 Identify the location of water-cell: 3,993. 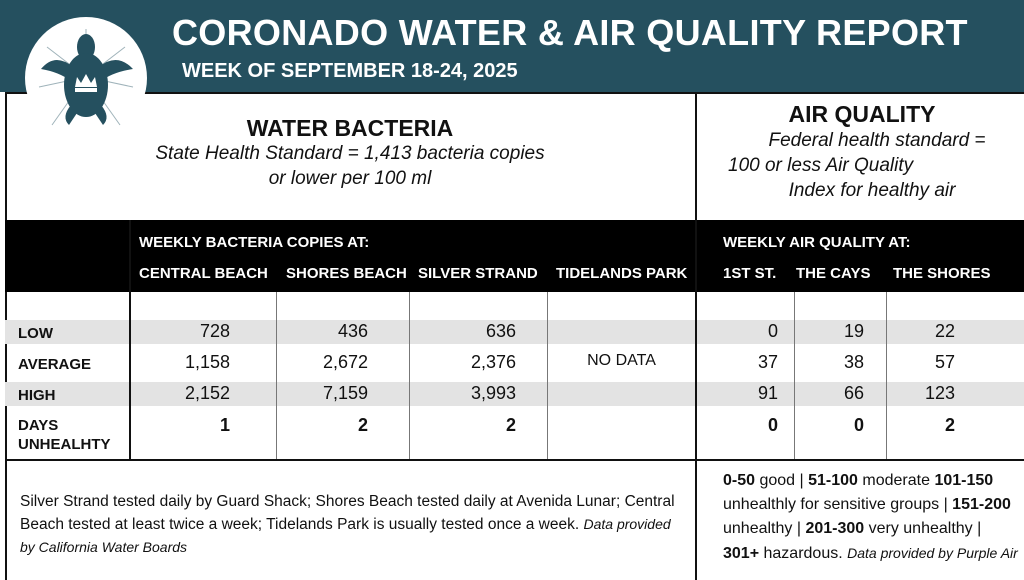
(493, 393).